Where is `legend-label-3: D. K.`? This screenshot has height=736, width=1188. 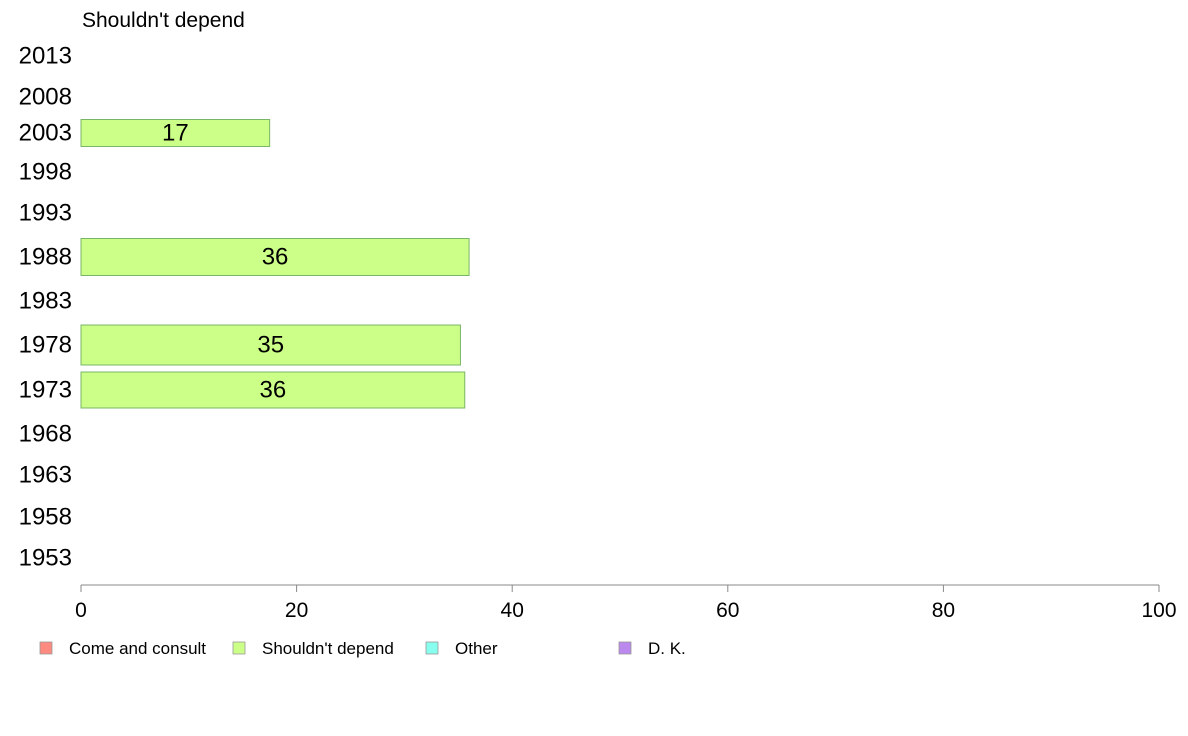
legend-label-3: D. K. is located at coordinates (667, 648).